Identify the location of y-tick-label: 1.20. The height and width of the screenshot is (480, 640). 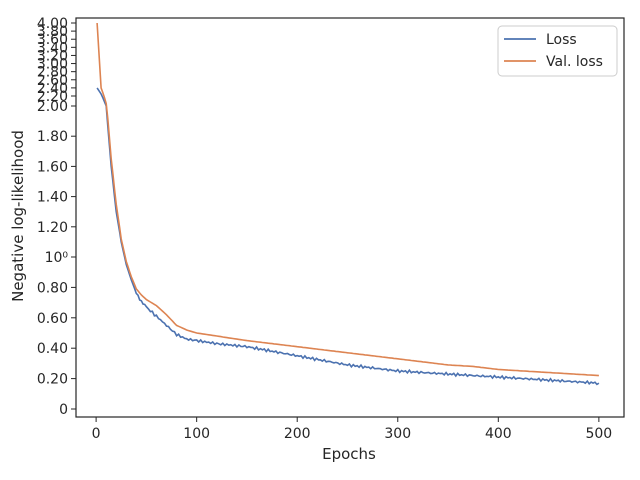
(52, 228).